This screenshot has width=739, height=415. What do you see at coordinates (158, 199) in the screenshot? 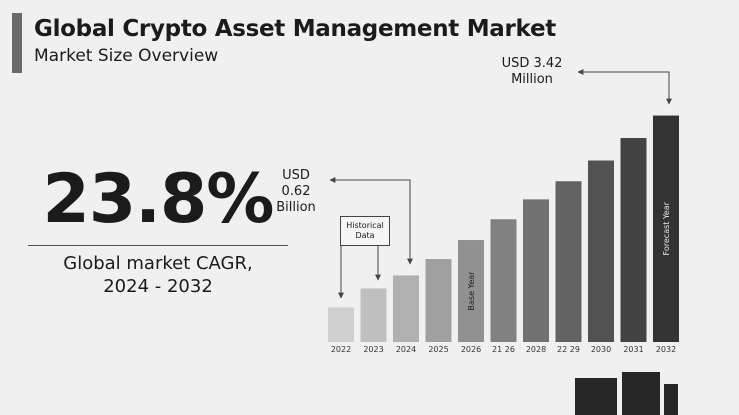
I see `cagr-value: 23.8%` at bounding box center [158, 199].